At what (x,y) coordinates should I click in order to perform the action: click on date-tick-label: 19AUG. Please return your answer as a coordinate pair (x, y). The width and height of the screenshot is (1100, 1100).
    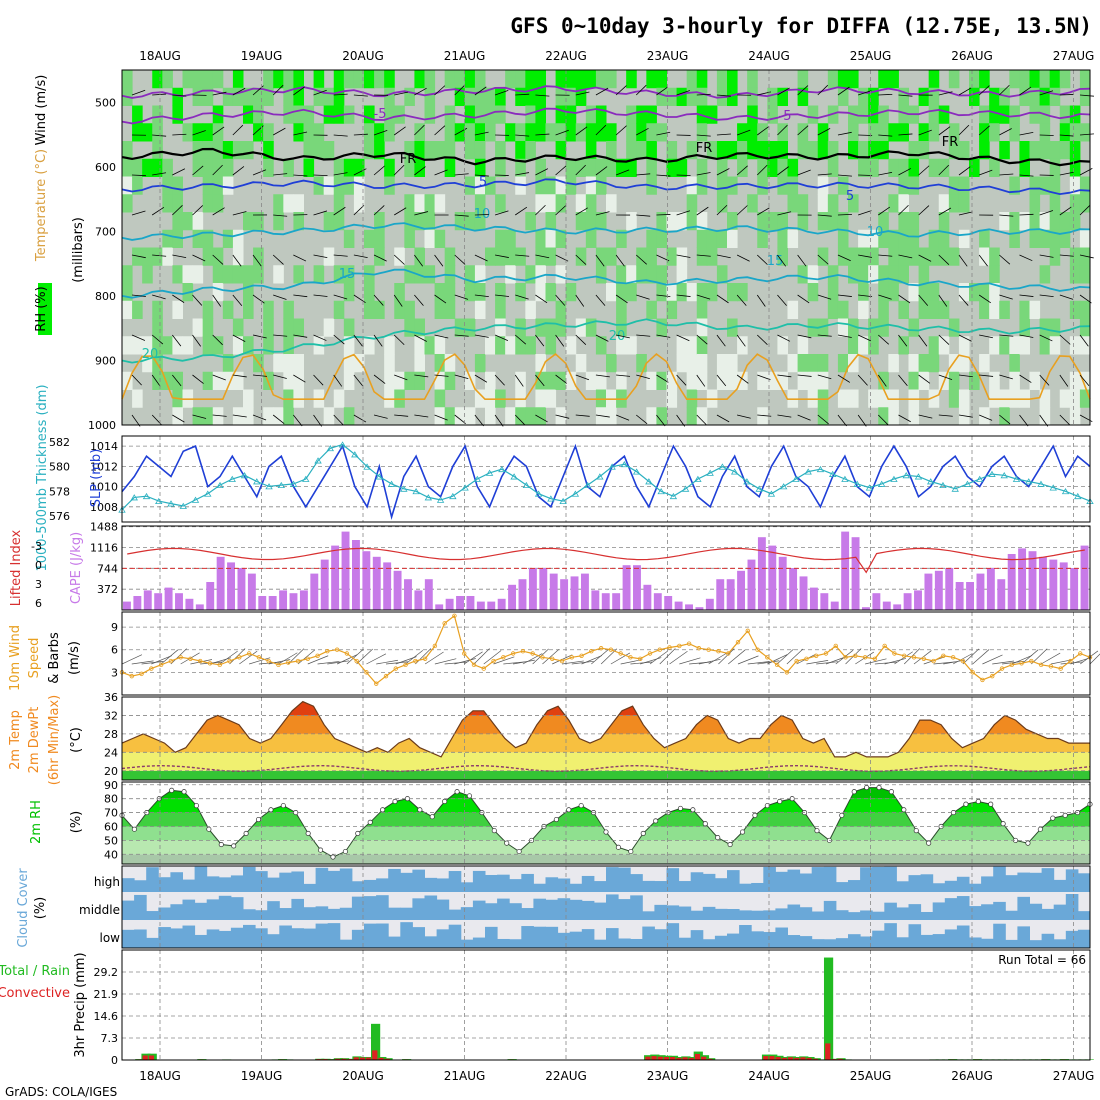
    Looking at the image, I should click on (262, 1076).